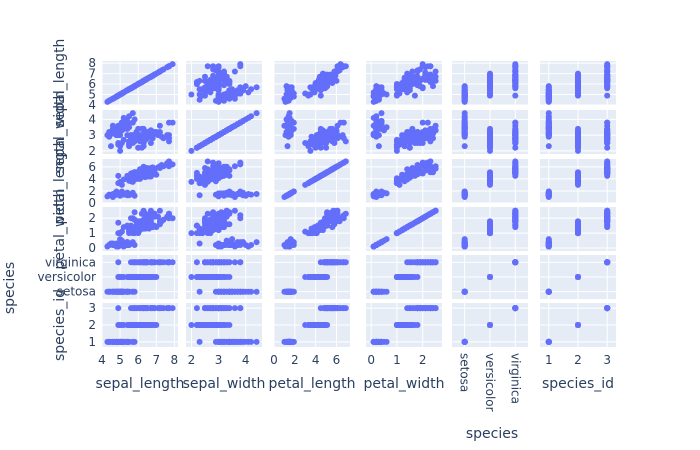 Image resolution: width=700 pixels, height=450 pixels. What do you see at coordinates (404, 277) in the screenshot?
I see `panel-species-vs-petal_width` at bounding box center [404, 277].